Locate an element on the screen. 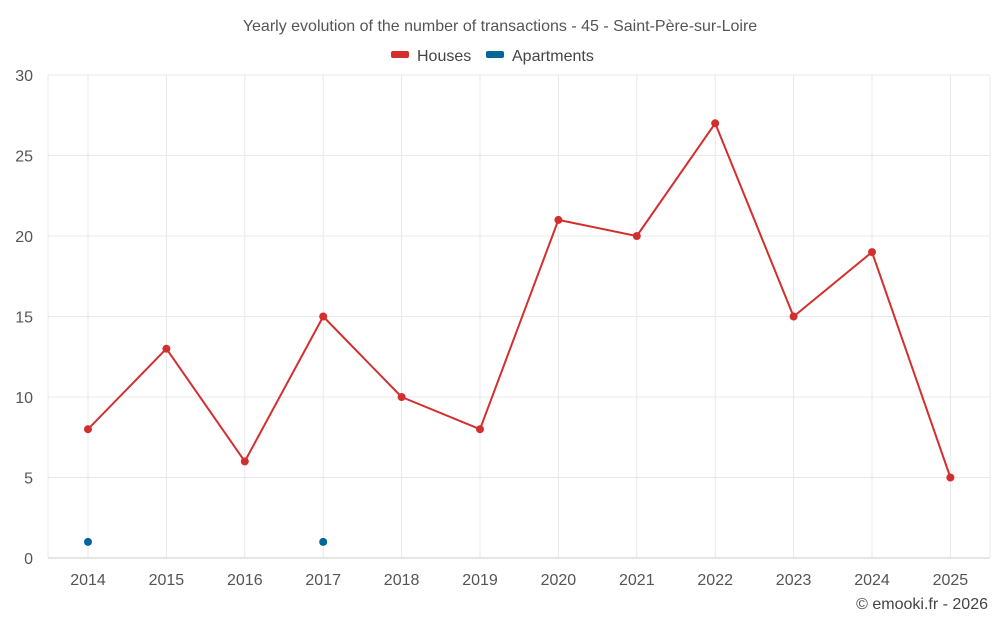 Image resolution: width=1000 pixels, height=625 pixels. x-tick-label: 2025 is located at coordinates (951, 580).